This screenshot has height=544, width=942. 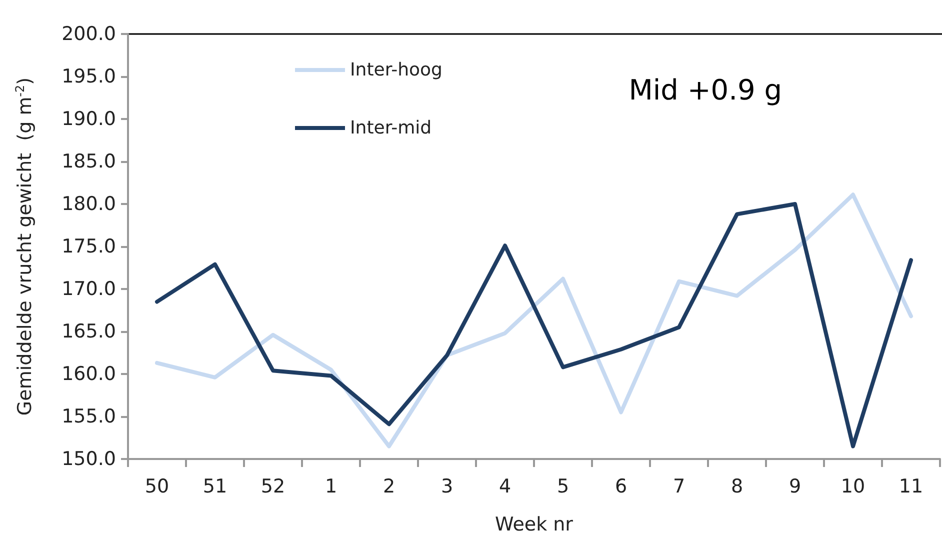 I want to click on legend-label: Inter-hoog, so click(x=396, y=70).